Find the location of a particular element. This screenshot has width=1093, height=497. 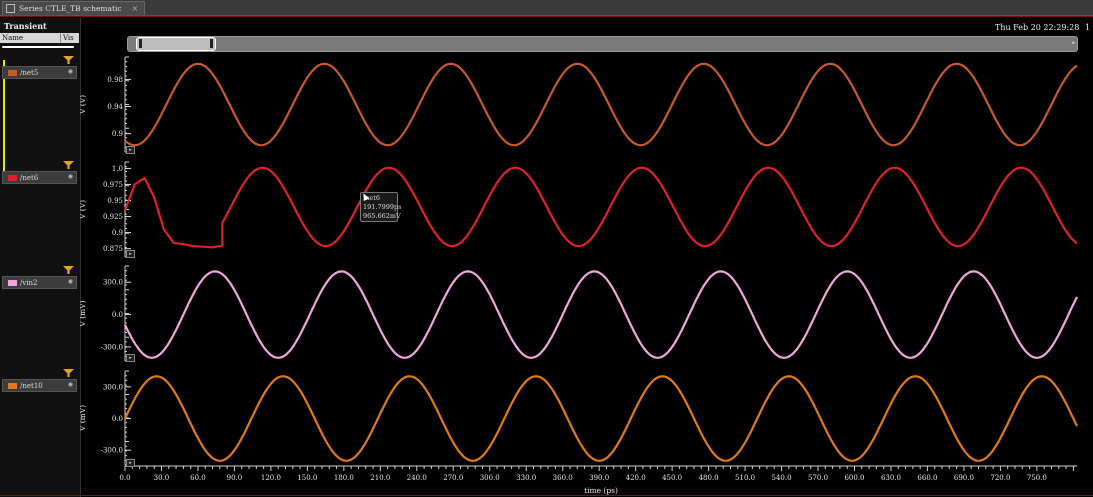

tooltip-net: /net6 is located at coordinates (371, 198).